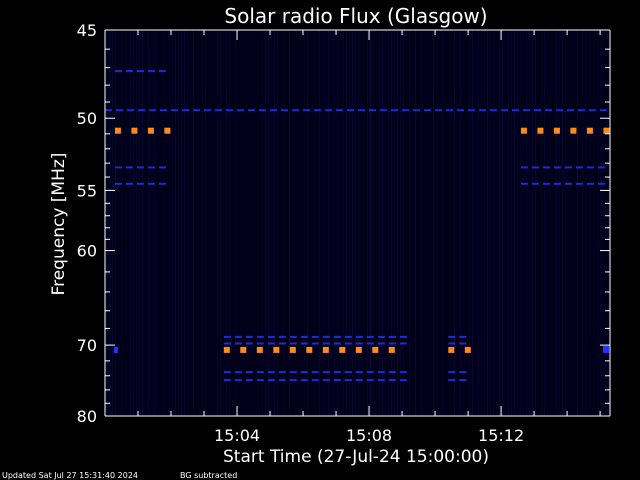 This screenshot has height=480, width=640. What do you see at coordinates (369, 435) in the screenshot?
I see `x-tick-label: 15:08` at bounding box center [369, 435].